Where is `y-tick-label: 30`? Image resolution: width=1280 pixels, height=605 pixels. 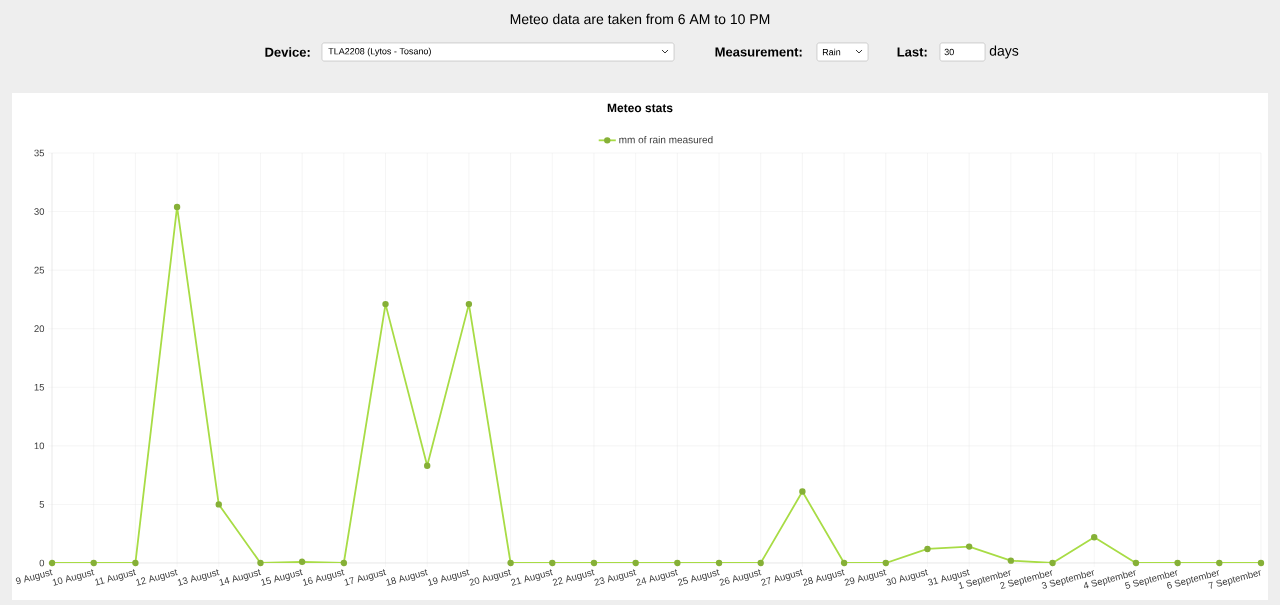
y-tick-label: 30 is located at coordinates (39, 211).